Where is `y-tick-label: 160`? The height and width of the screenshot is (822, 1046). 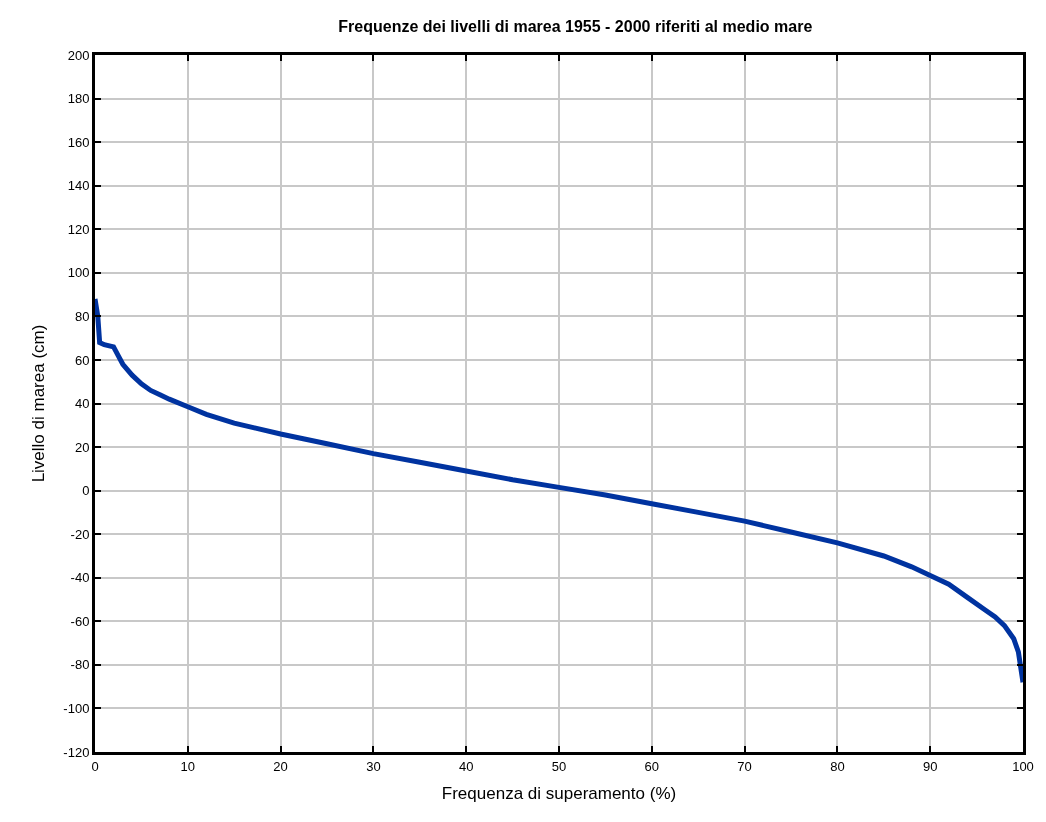 y-tick-label: 160 is located at coordinates (78, 142).